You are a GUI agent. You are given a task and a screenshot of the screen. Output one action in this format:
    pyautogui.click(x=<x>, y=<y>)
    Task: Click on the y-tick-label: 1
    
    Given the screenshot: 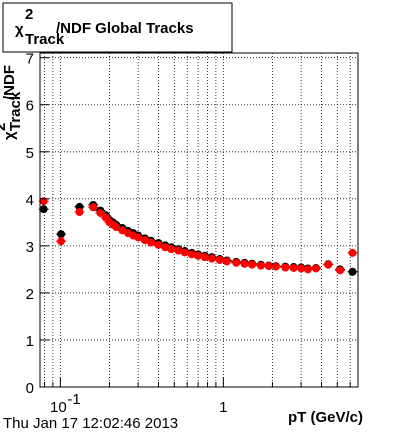 What is the action you would take?
    pyautogui.click(x=30, y=341)
    